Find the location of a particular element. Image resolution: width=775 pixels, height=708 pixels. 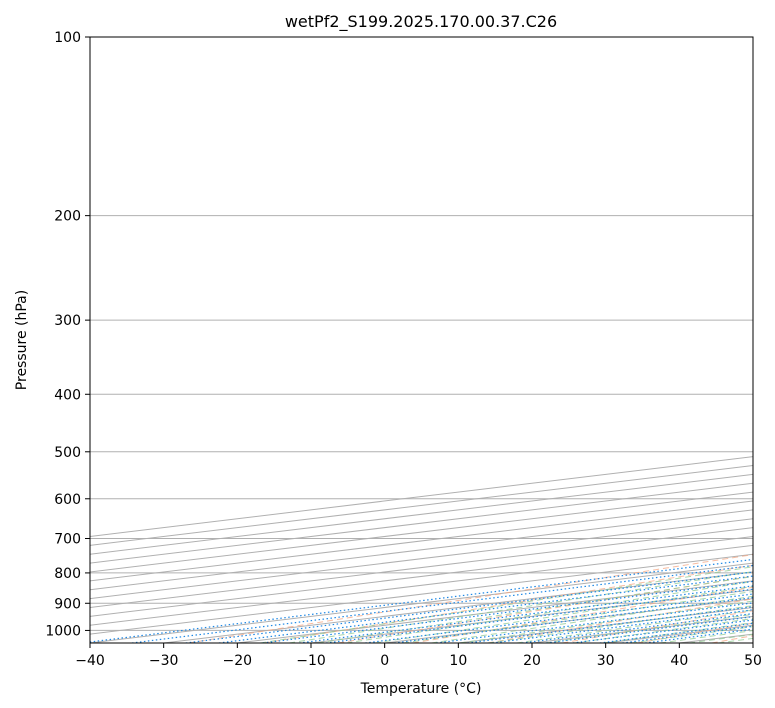

x-tick-label: 10 is located at coordinates (458, 661).